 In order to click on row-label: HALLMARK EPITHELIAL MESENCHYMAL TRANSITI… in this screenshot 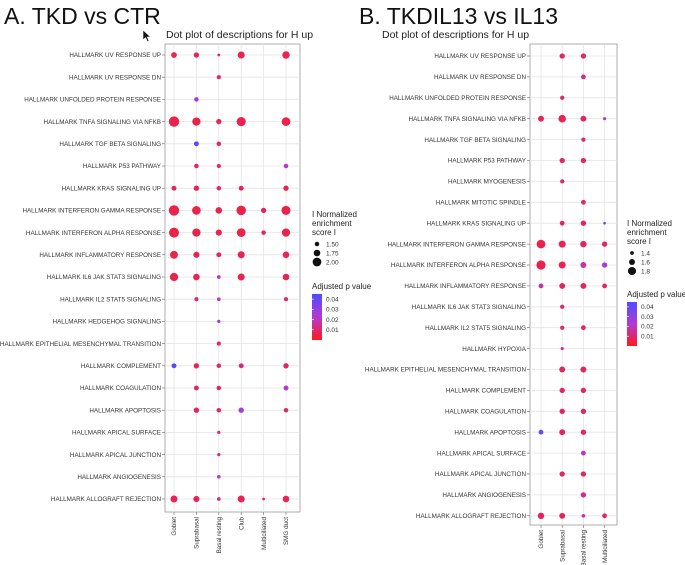, I will do `click(80, 344)`.